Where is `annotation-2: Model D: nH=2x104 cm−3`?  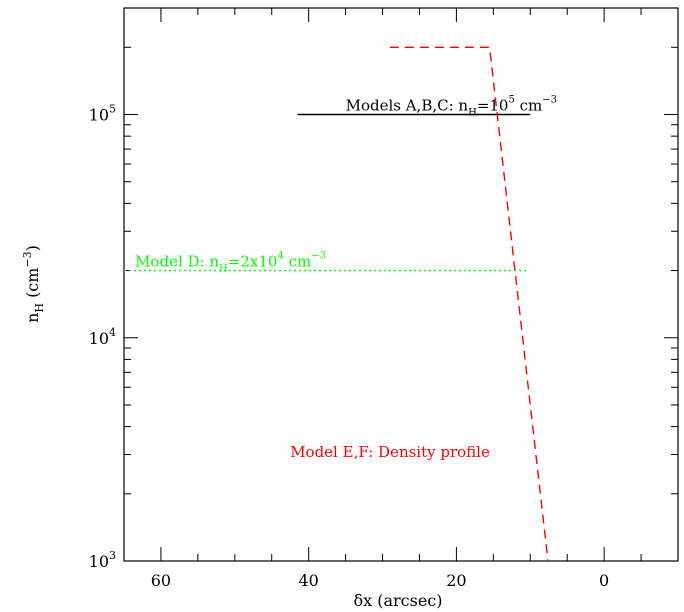 annotation-2: Model D: nH=2x104 cm−3 is located at coordinates (230, 263).